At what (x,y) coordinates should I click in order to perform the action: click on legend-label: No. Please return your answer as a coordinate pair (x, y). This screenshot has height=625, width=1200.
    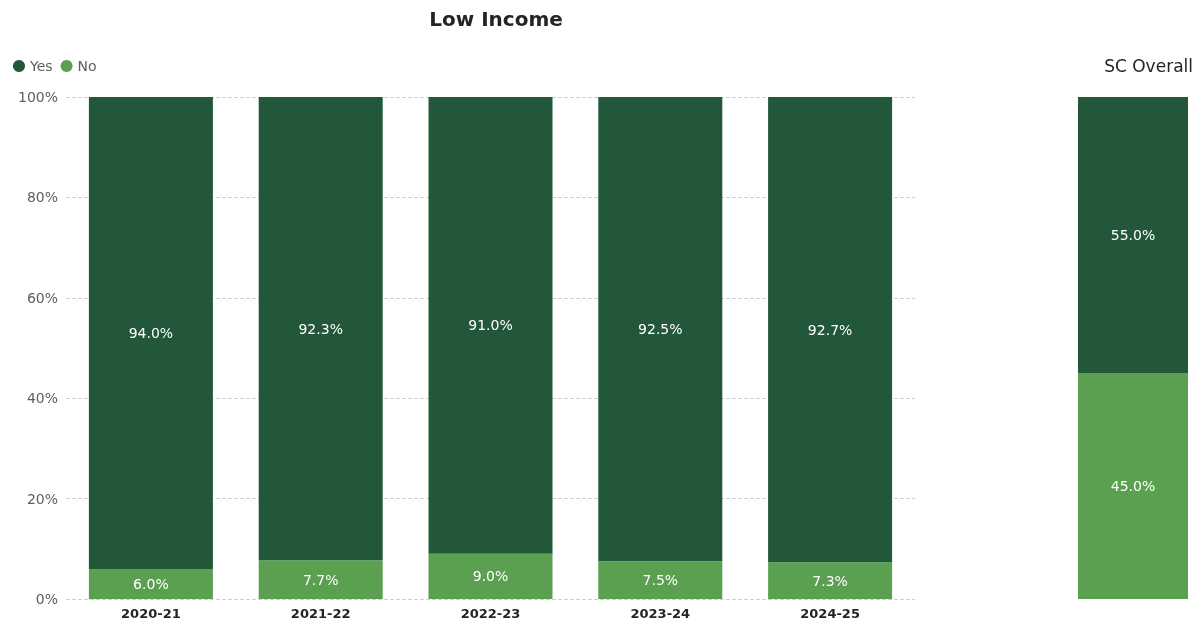
    Looking at the image, I should click on (87, 66).